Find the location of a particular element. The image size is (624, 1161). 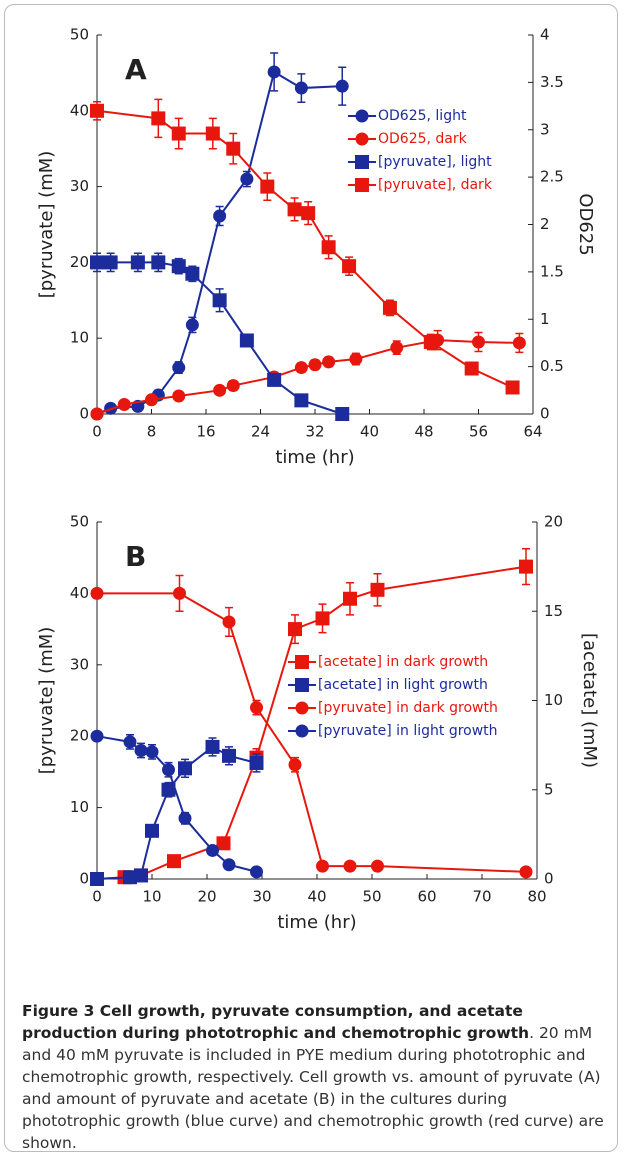

legend-label: [acetate] in light growth is located at coordinates (403, 685).